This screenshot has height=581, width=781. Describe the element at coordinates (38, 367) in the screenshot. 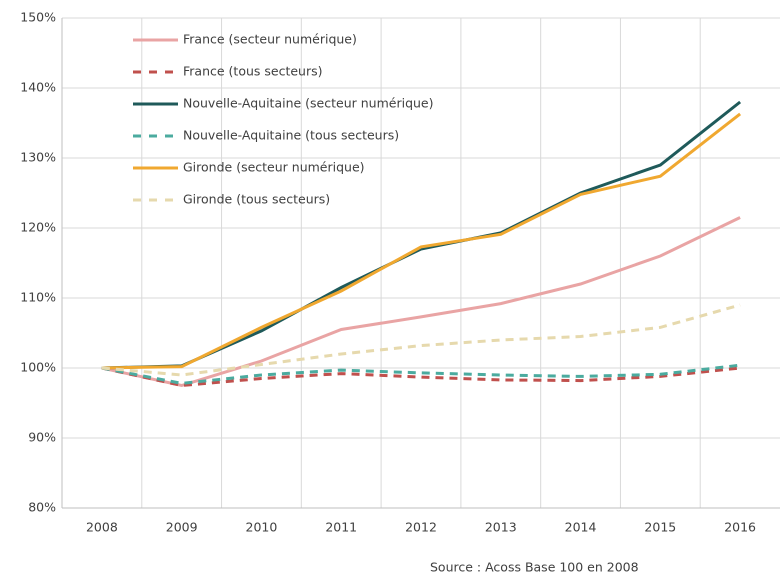

I see `y-tick-label: 100%` at that location.